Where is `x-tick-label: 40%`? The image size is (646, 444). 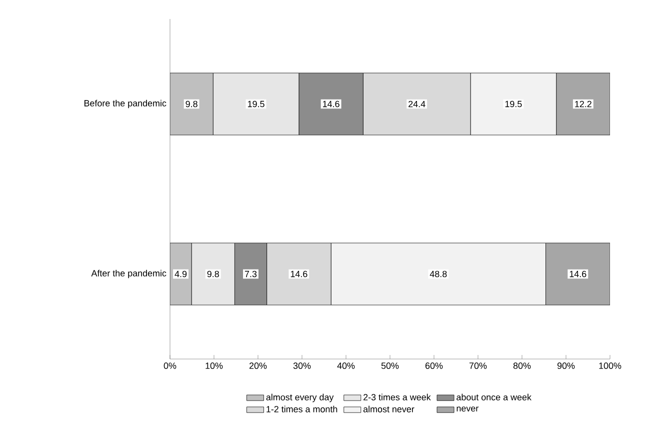
x-tick-label: 40% is located at coordinates (346, 365).